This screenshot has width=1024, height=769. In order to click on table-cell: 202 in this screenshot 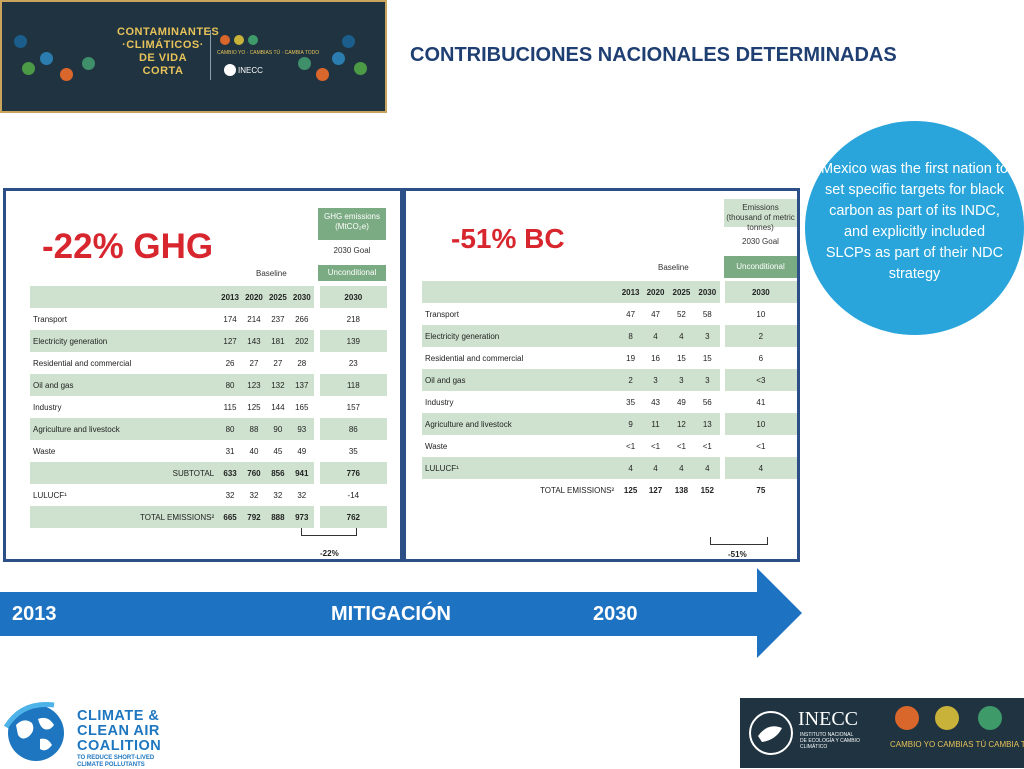, I will do `click(301, 341)`.